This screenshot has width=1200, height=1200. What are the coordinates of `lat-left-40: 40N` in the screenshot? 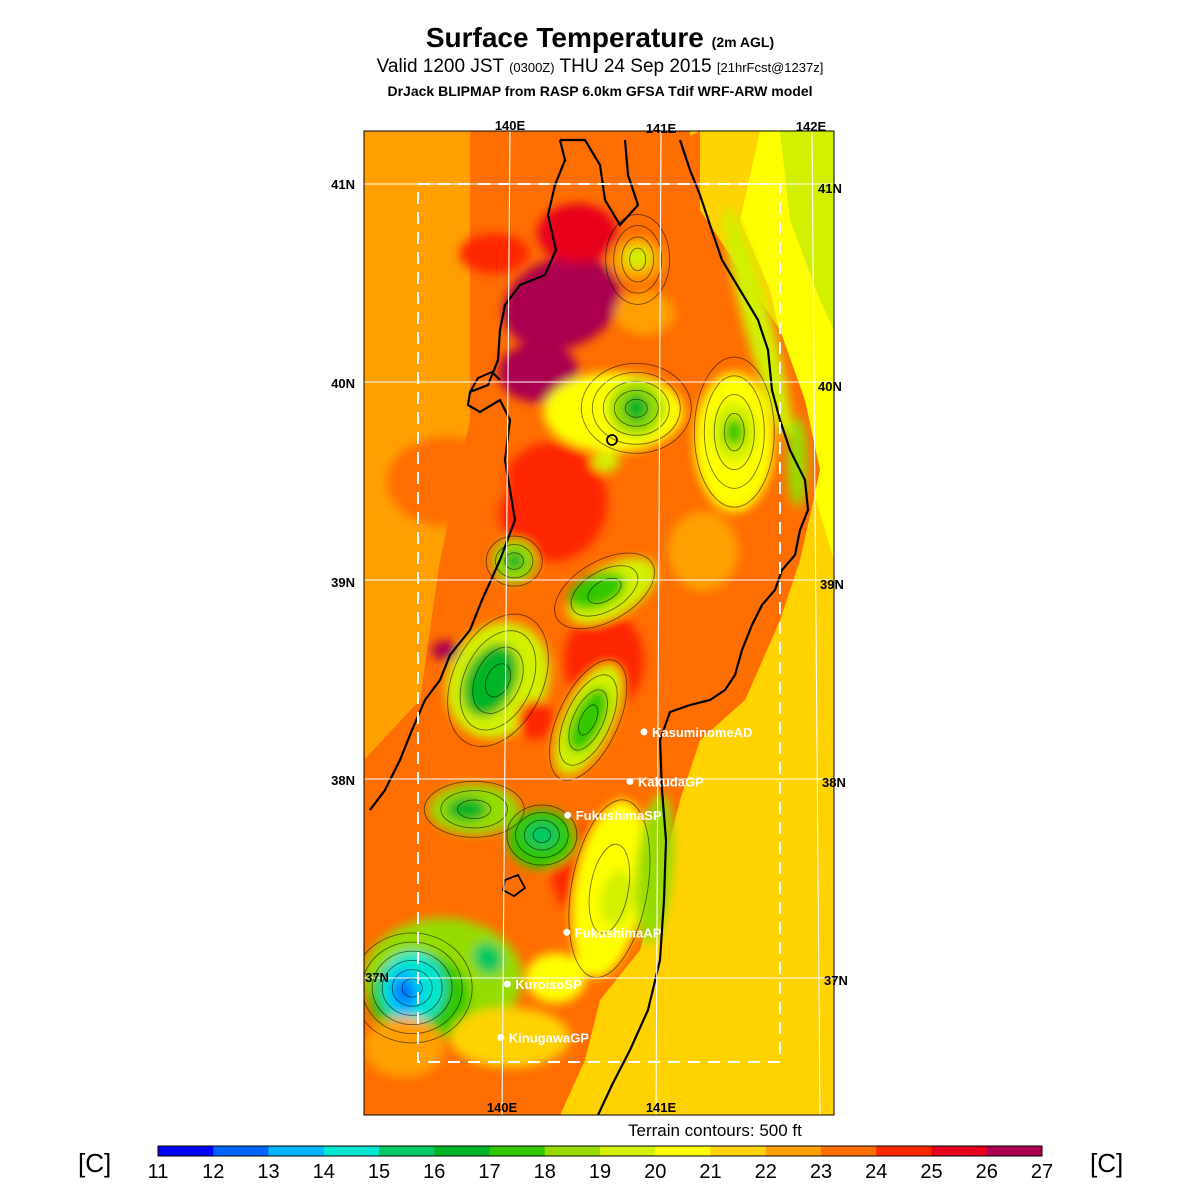 It's located at (343, 383).